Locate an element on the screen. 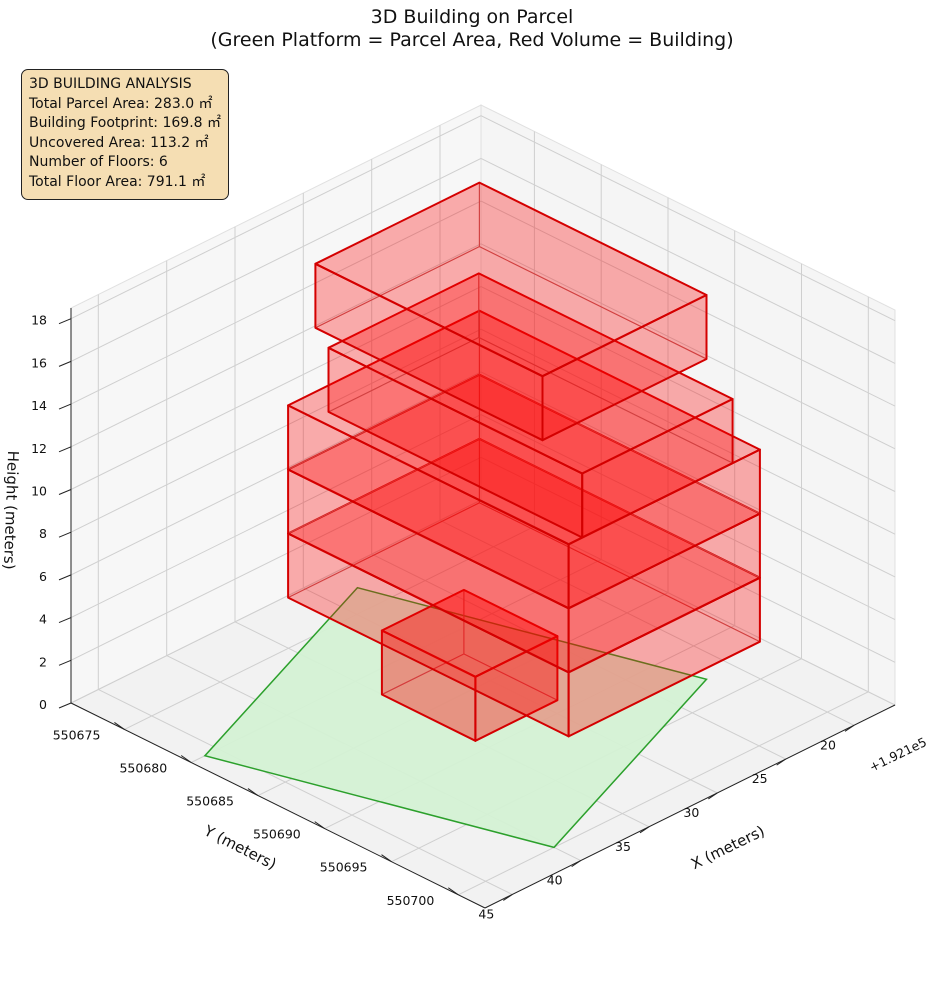  x-offset-label: +1.921e5 is located at coordinates (898, 754).